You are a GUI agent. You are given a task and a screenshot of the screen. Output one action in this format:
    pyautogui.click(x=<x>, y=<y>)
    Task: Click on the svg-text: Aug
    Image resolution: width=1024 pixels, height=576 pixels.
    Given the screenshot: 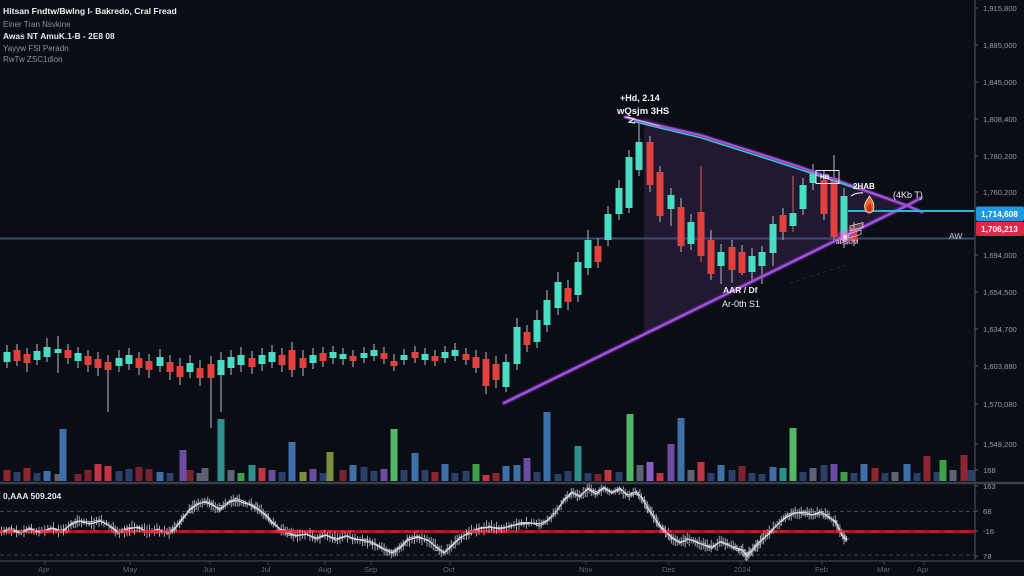 What is the action you would take?
    pyautogui.click(x=324, y=569)
    